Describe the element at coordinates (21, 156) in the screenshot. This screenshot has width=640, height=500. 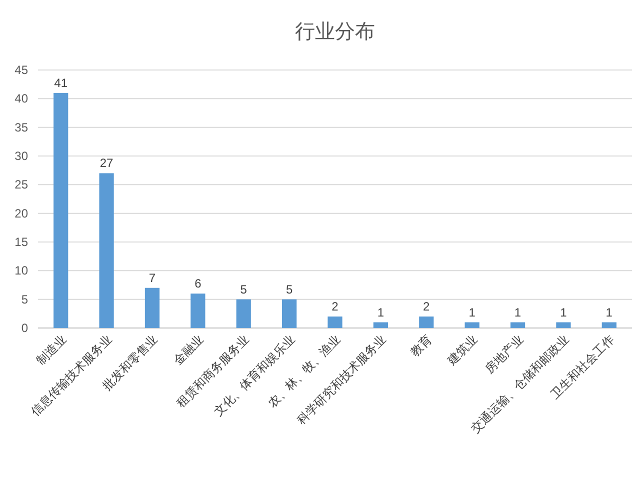
I see `y-tick-label: 30` at that location.